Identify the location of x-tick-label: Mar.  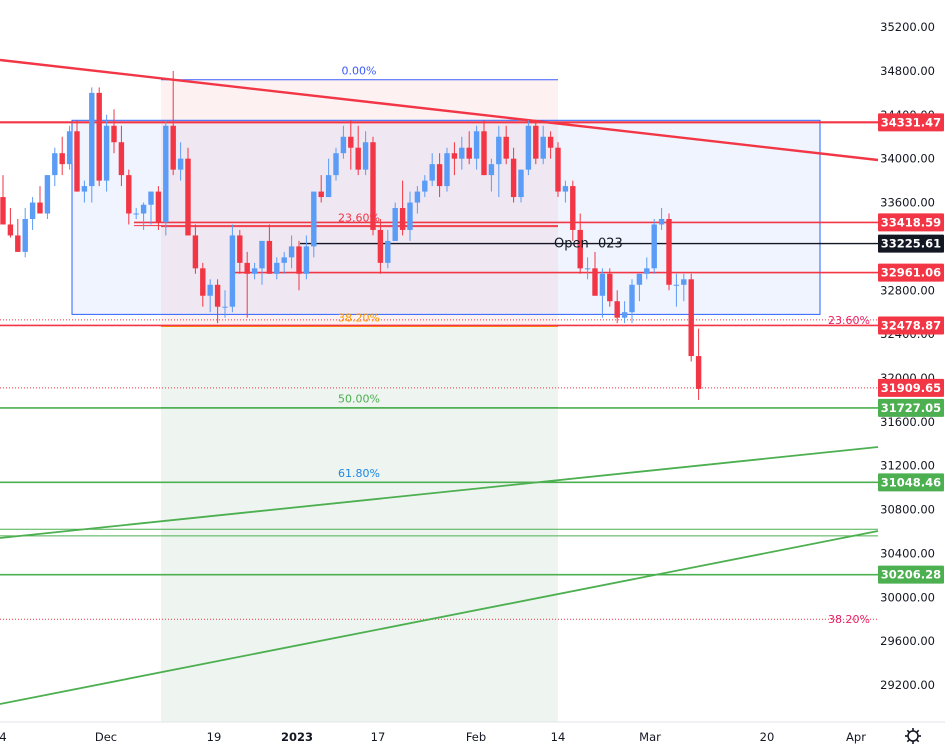
(650, 737).